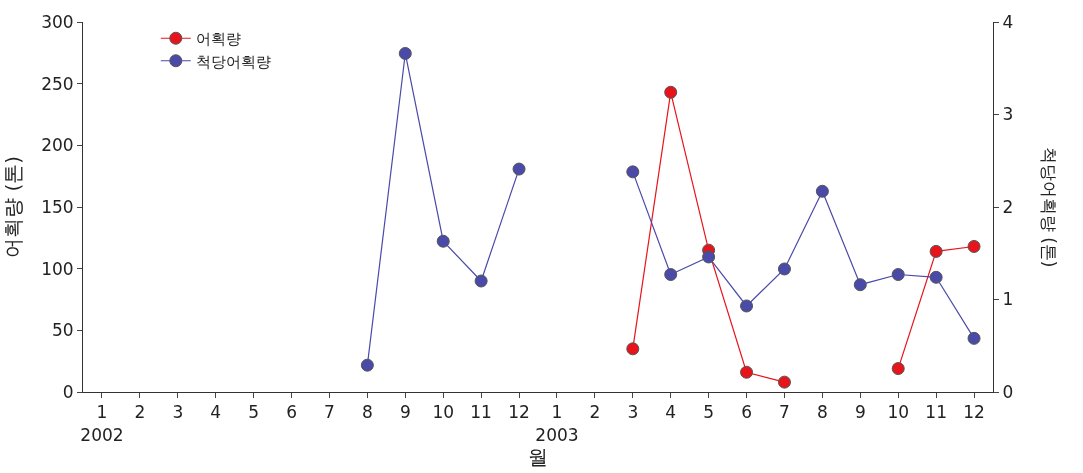 The image size is (1083, 473). I want to click on y2-tick-label: 0, so click(1008, 391).